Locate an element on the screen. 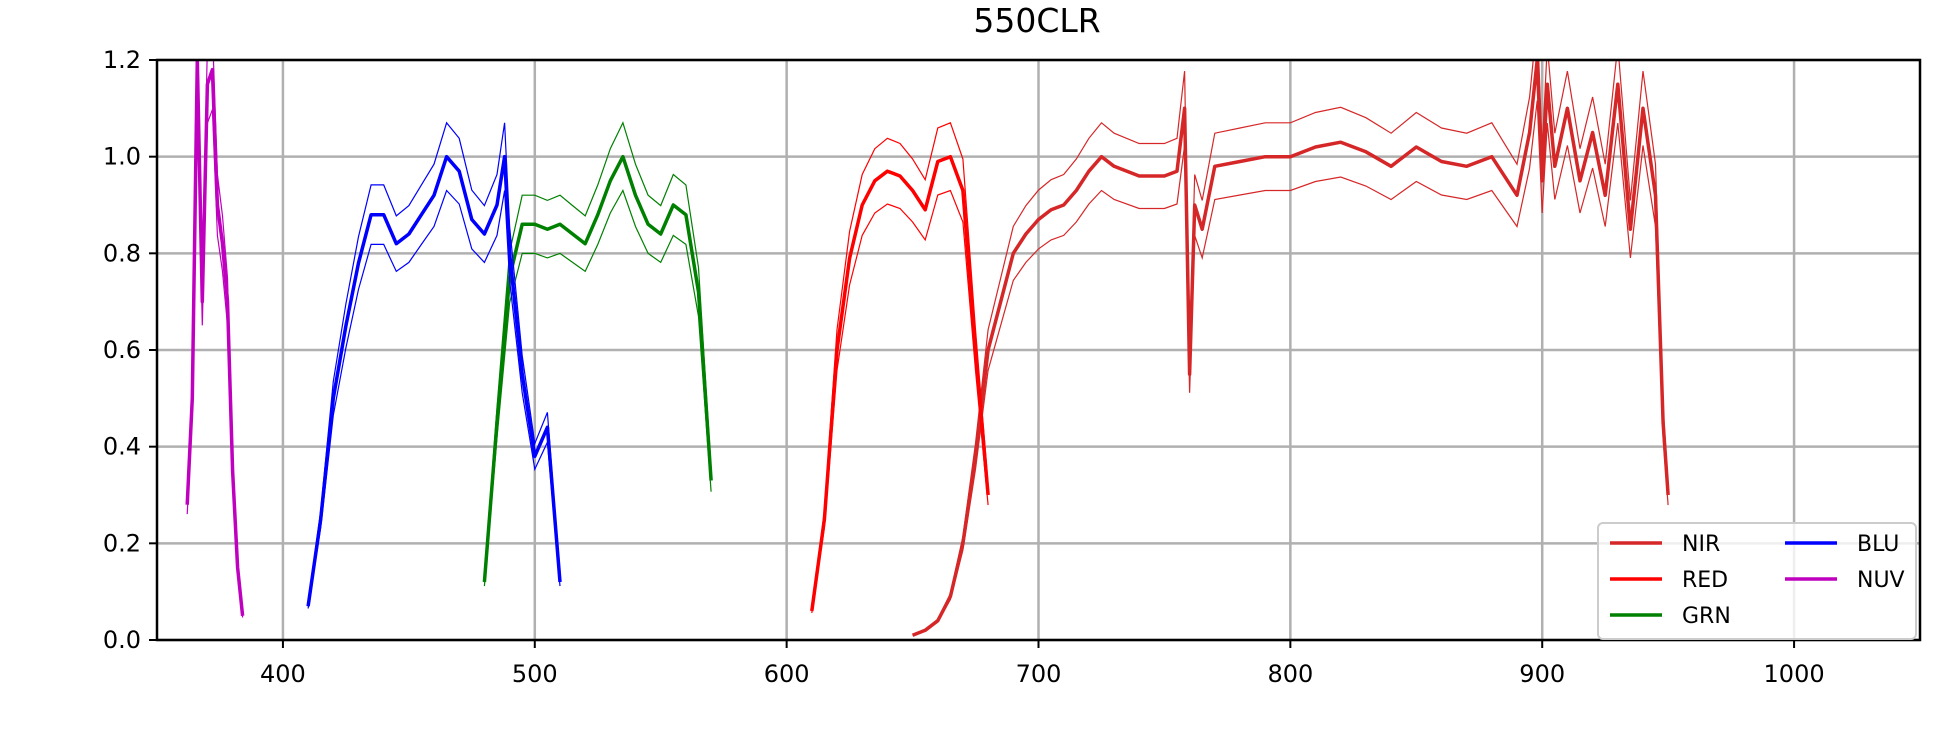 The width and height of the screenshot is (1950, 750). series-red-line is located at coordinates (900, 383).